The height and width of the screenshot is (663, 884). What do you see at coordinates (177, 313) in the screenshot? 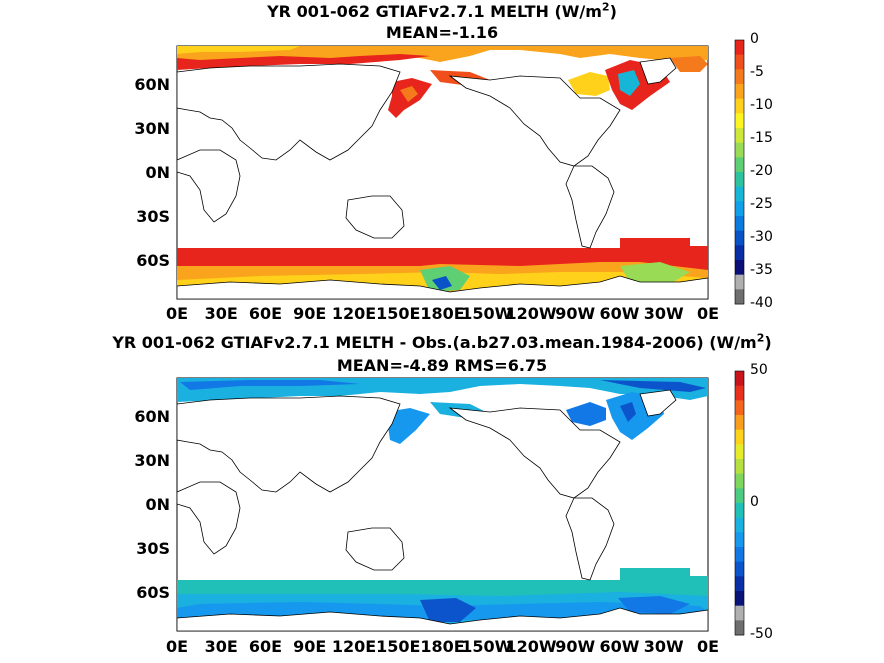
I see `panel1-xlabel-0: 0E` at bounding box center [177, 313].